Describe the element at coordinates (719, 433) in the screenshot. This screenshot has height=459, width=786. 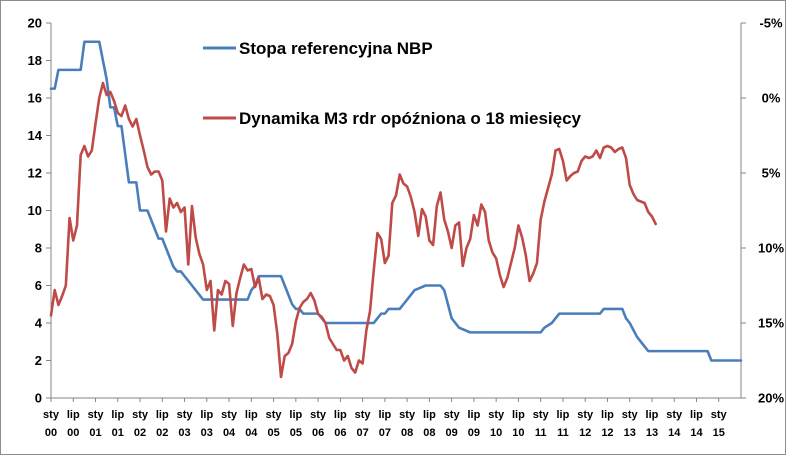
I see `x-tick-label-bottom: 15` at that location.